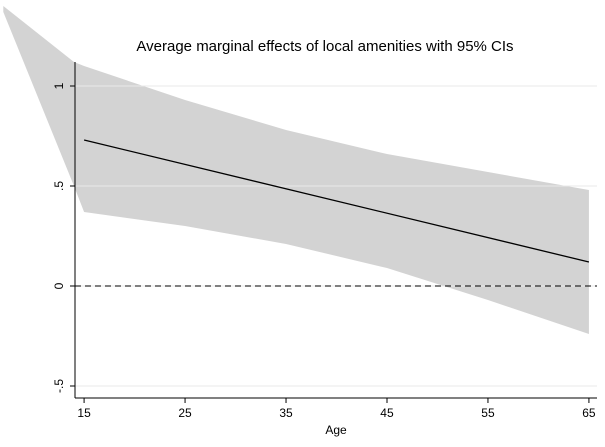 The height and width of the screenshot is (447, 605). I want to click on y-tick-label: .5, so click(59, 186).